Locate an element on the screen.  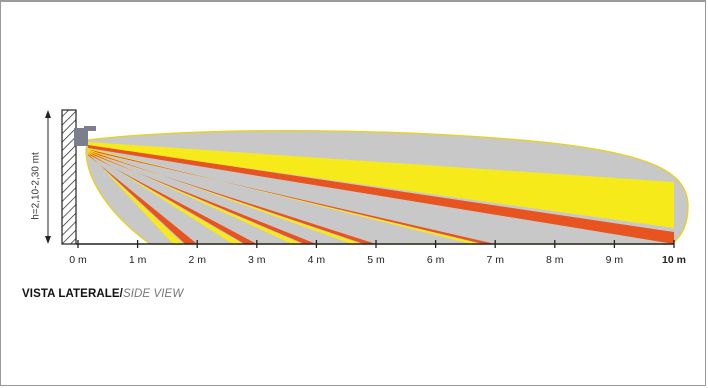
tick-label-3m: 3 m is located at coordinates (257, 260).